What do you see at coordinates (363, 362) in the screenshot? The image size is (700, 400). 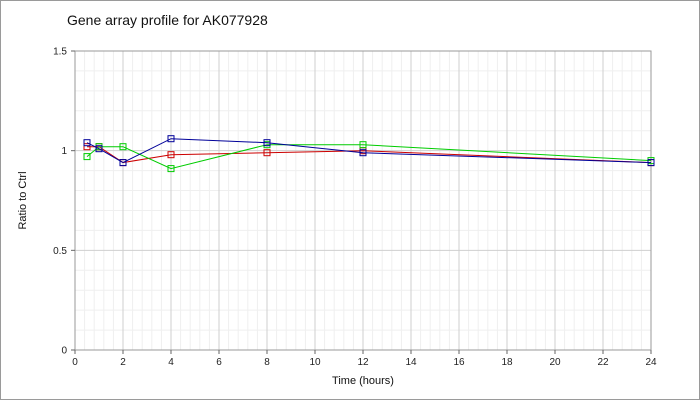 I see `x-tick-label: 12` at bounding box center [363, 362].